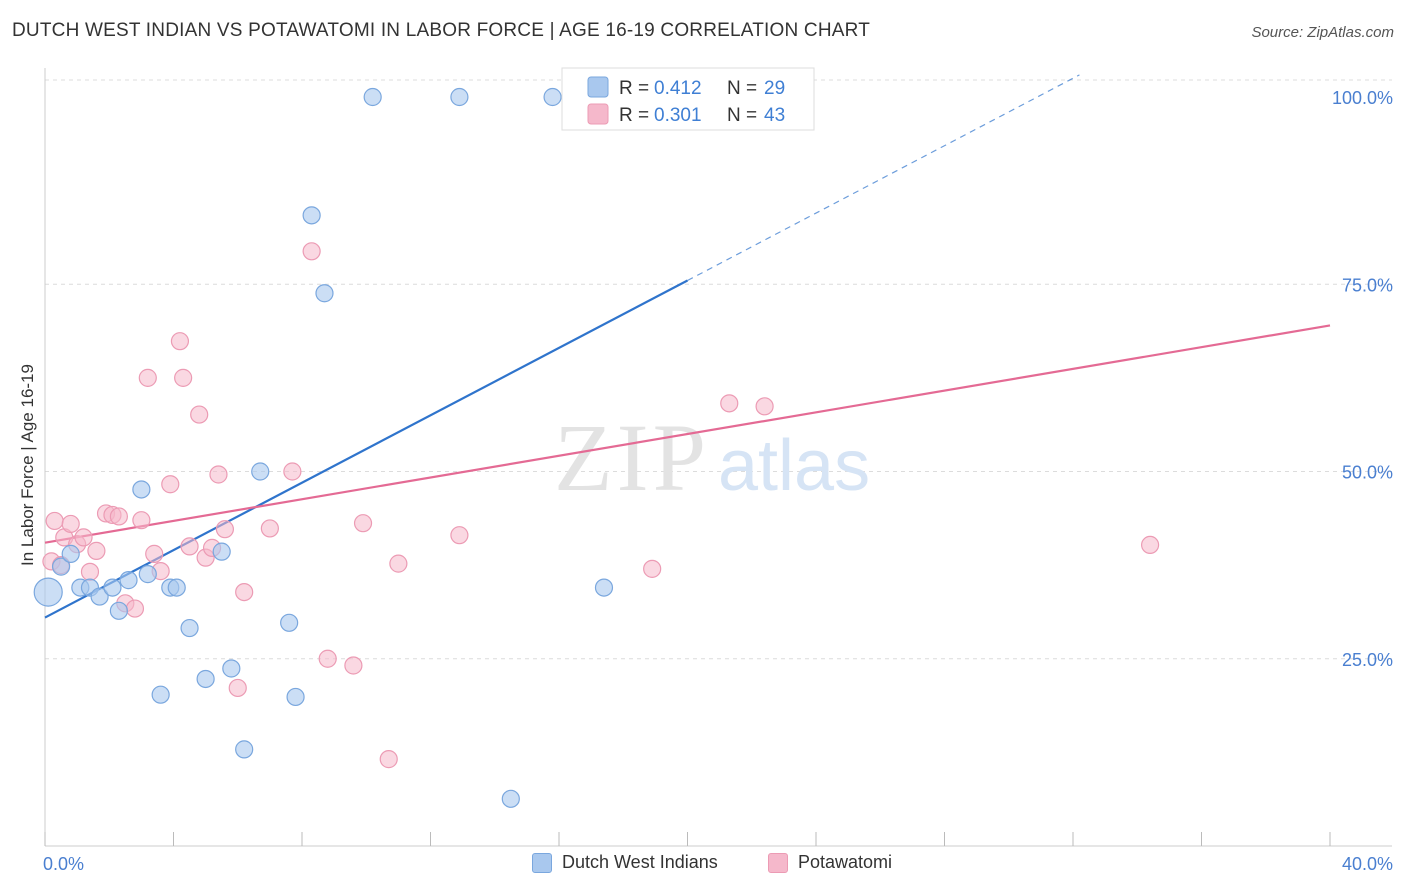 The height and width of the screenshot is (892, 1406). What do you see at coordinates (678, 115) in the screenshot?
I see `legend-r-value-2: 0.301` at bounding box center [678, 115].